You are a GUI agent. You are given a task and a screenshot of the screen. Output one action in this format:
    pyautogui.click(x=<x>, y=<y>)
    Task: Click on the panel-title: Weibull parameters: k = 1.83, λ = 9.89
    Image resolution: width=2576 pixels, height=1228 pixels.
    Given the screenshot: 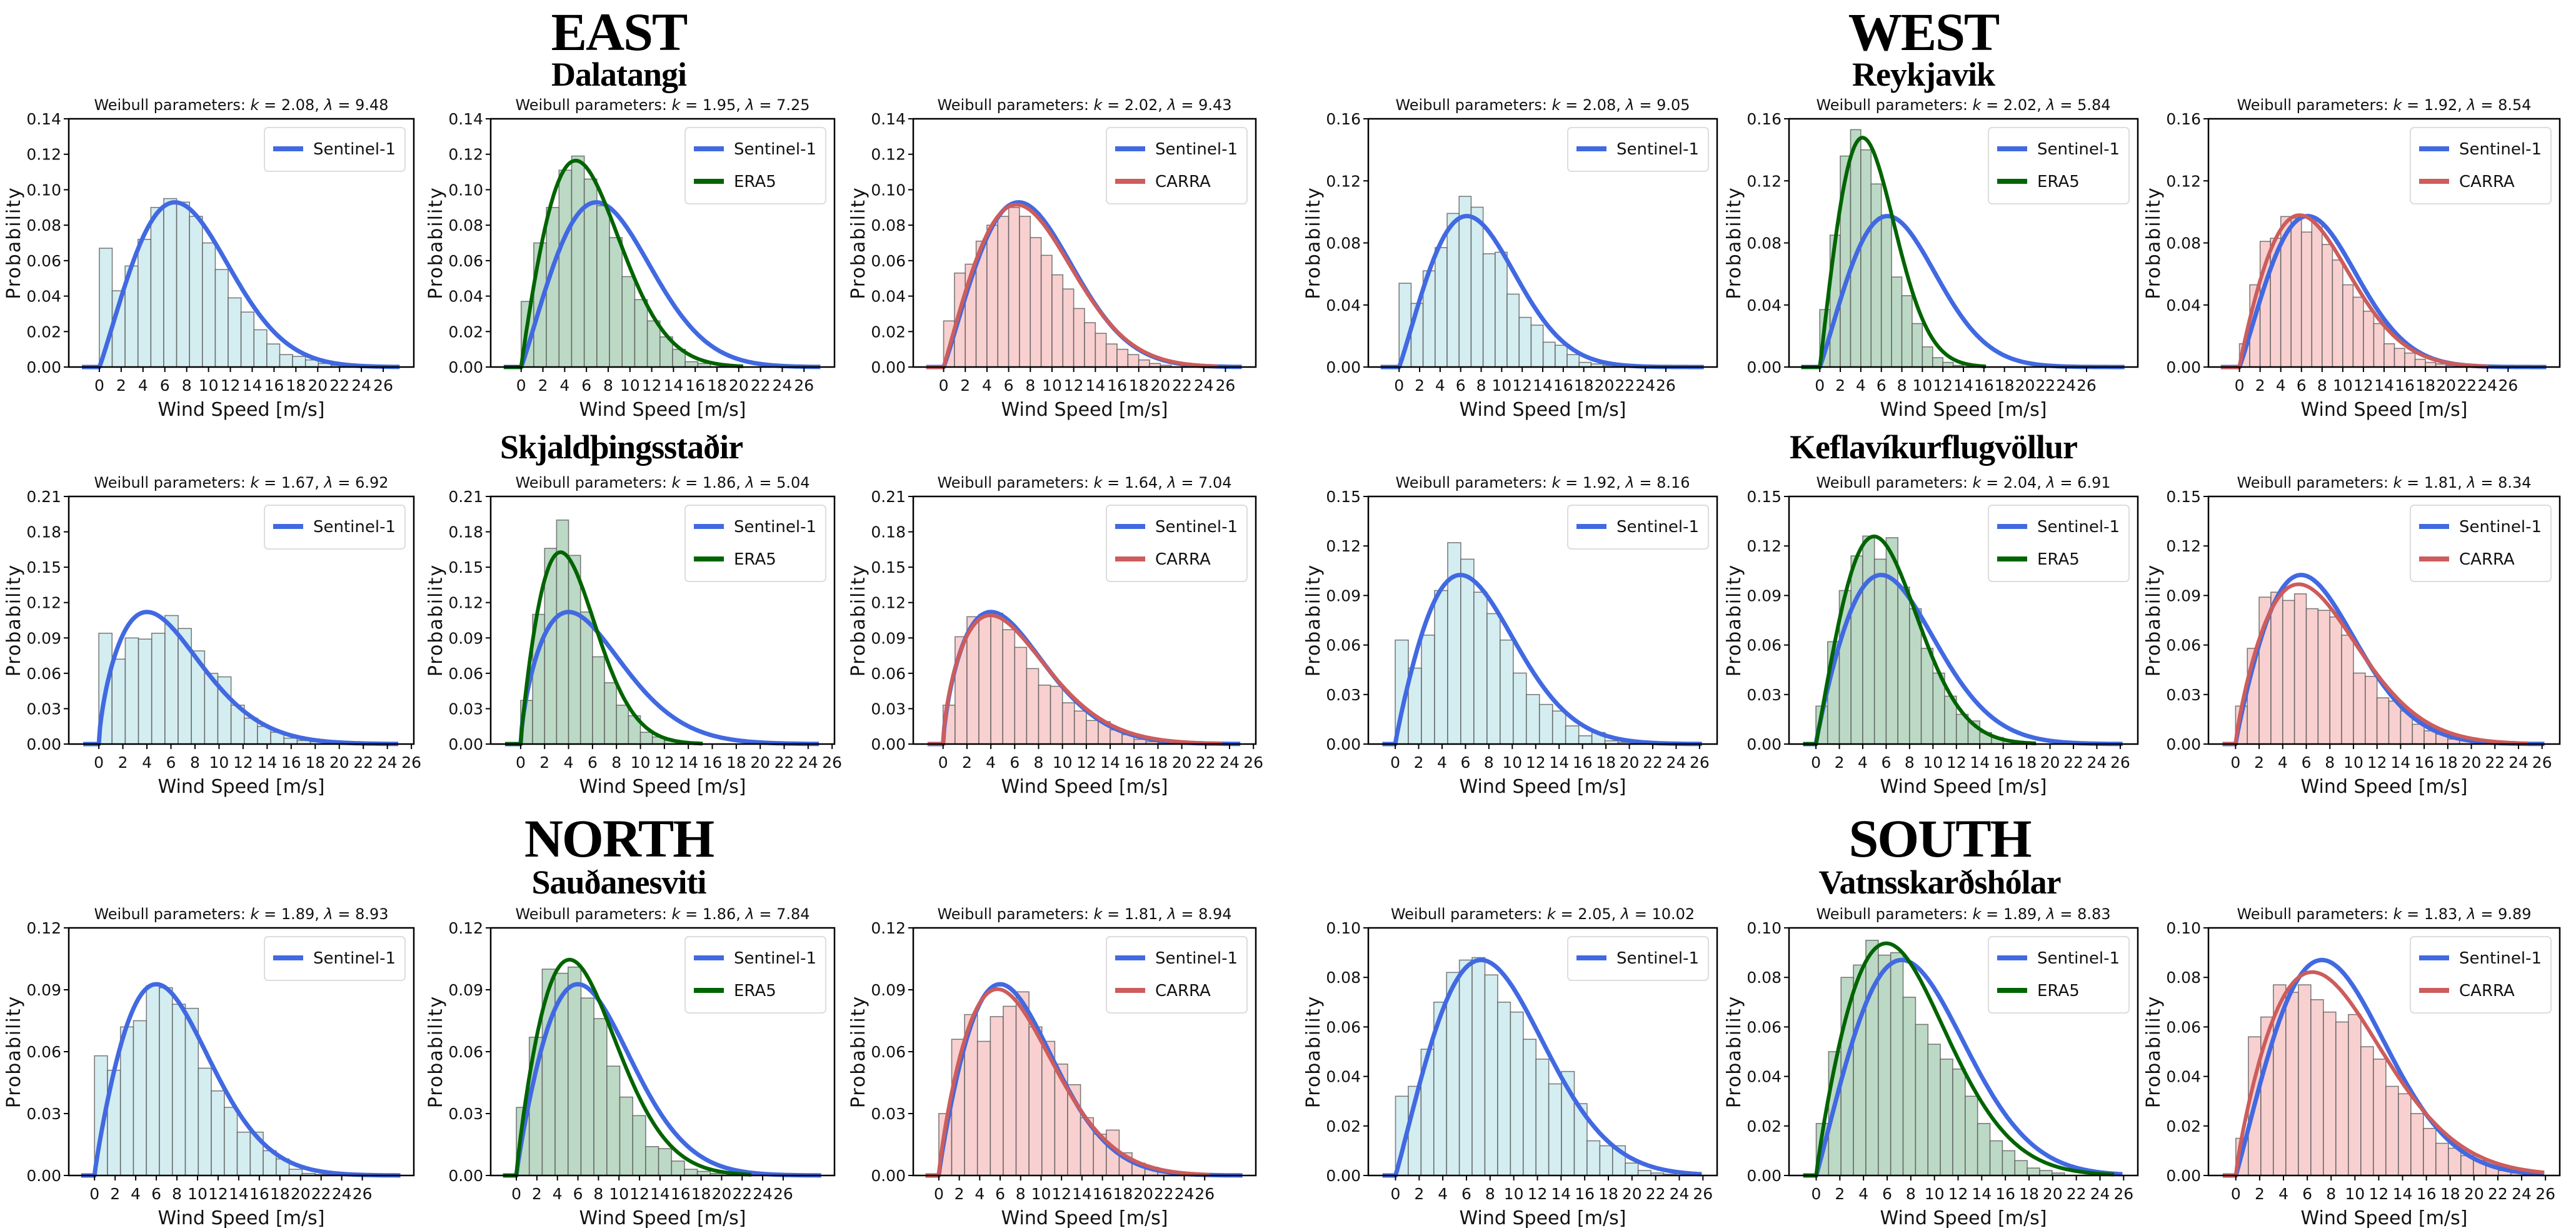 What is the action you would take?
    pyautogui.click(x=2384, y=914)
    